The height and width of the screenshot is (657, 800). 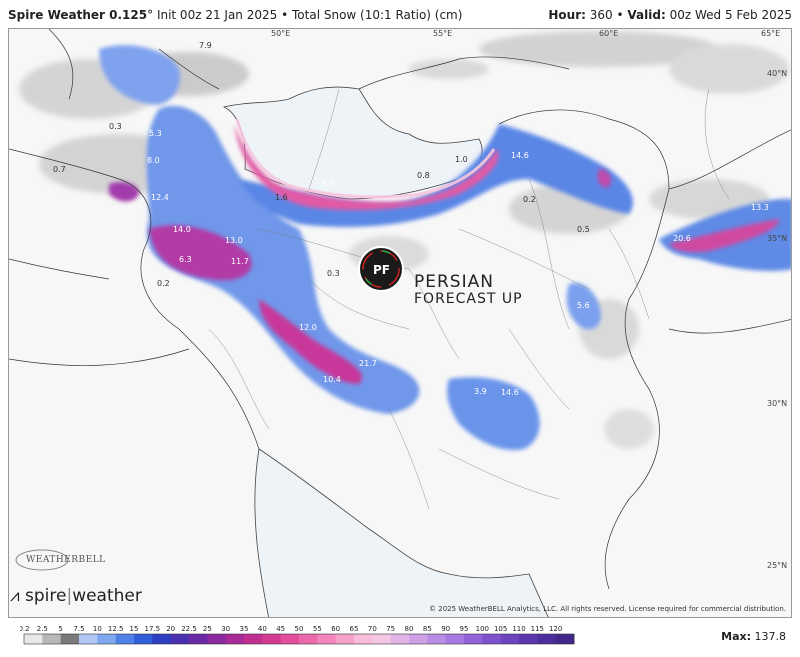 I want to click on colorbar-tick: 0.2, so click(x=25, y=629).